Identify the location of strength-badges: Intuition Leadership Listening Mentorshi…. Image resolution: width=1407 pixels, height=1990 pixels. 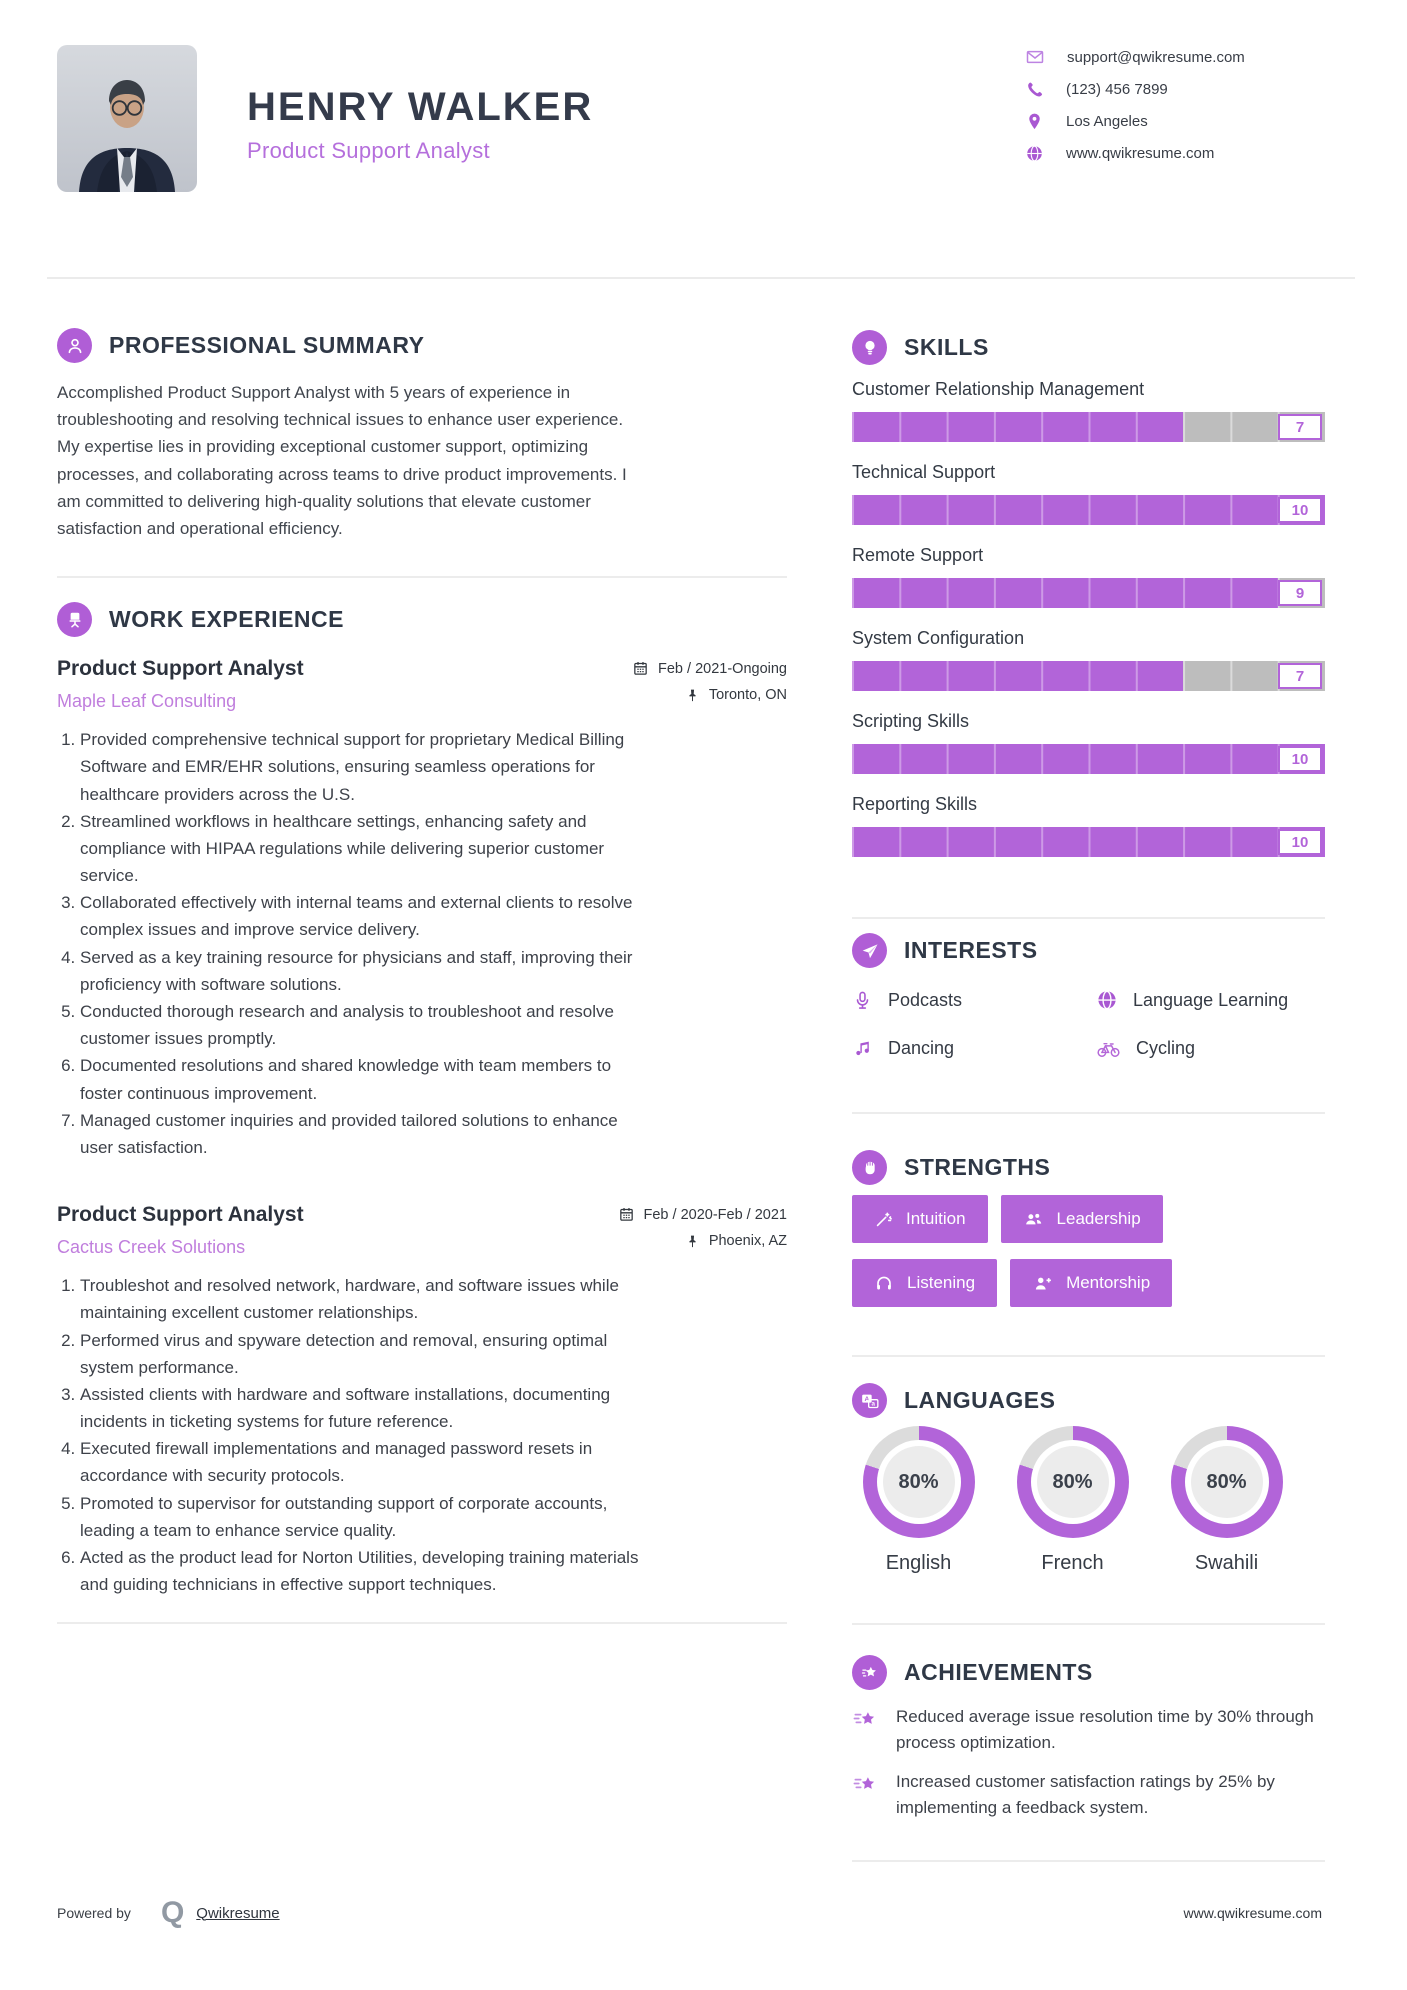
(1052, 1251).